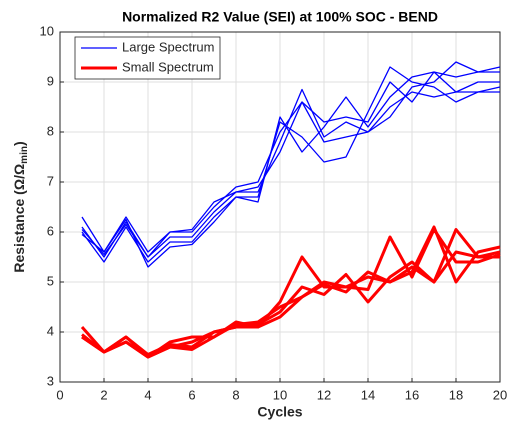 This screenshot has height=422, width=511. What do you see at coordinates (19, 143) in the screenshot?
I see `y-label-suffix: )` at bounding box center [19, 143].